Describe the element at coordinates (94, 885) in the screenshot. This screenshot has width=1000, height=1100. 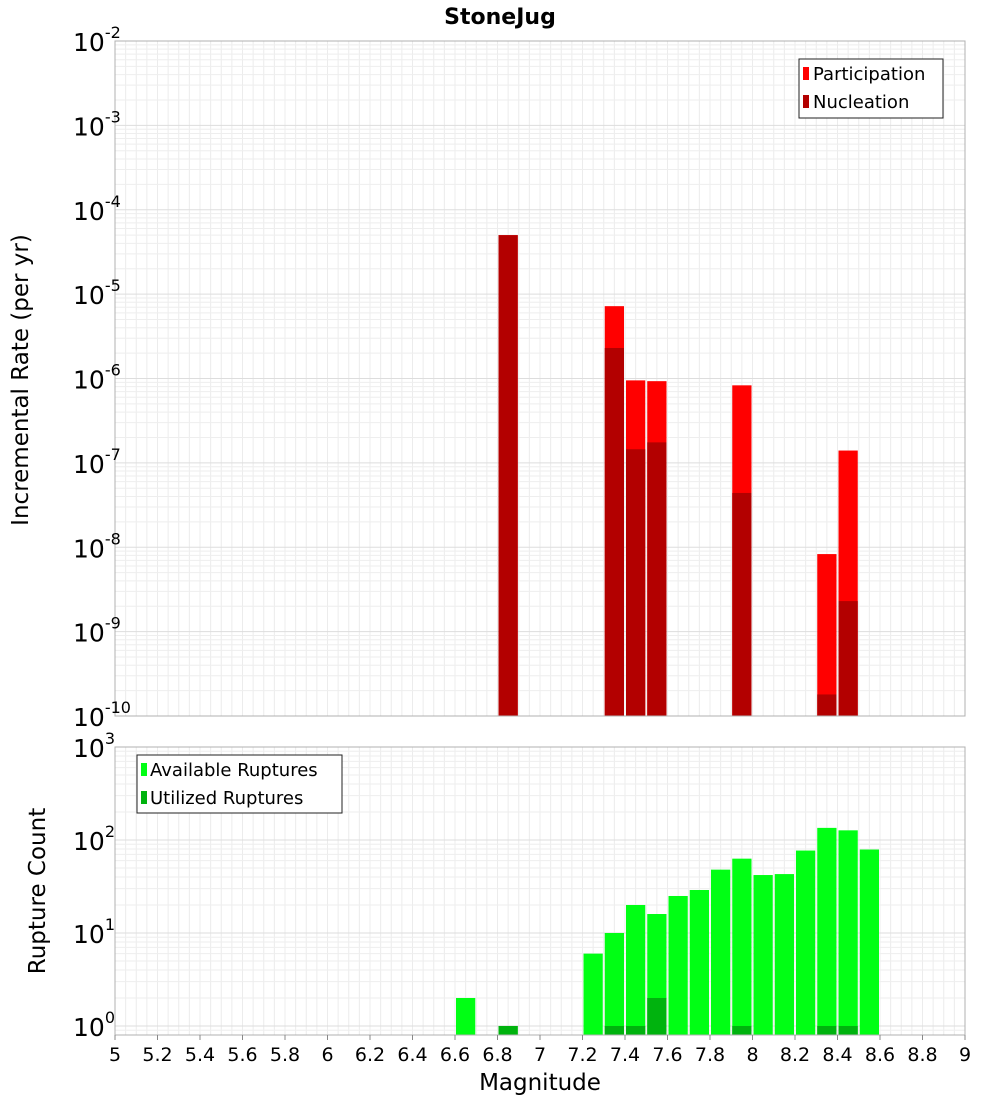
I see `count-y-ticks: 10³ 10² 10¹ 10⁰` at that location.